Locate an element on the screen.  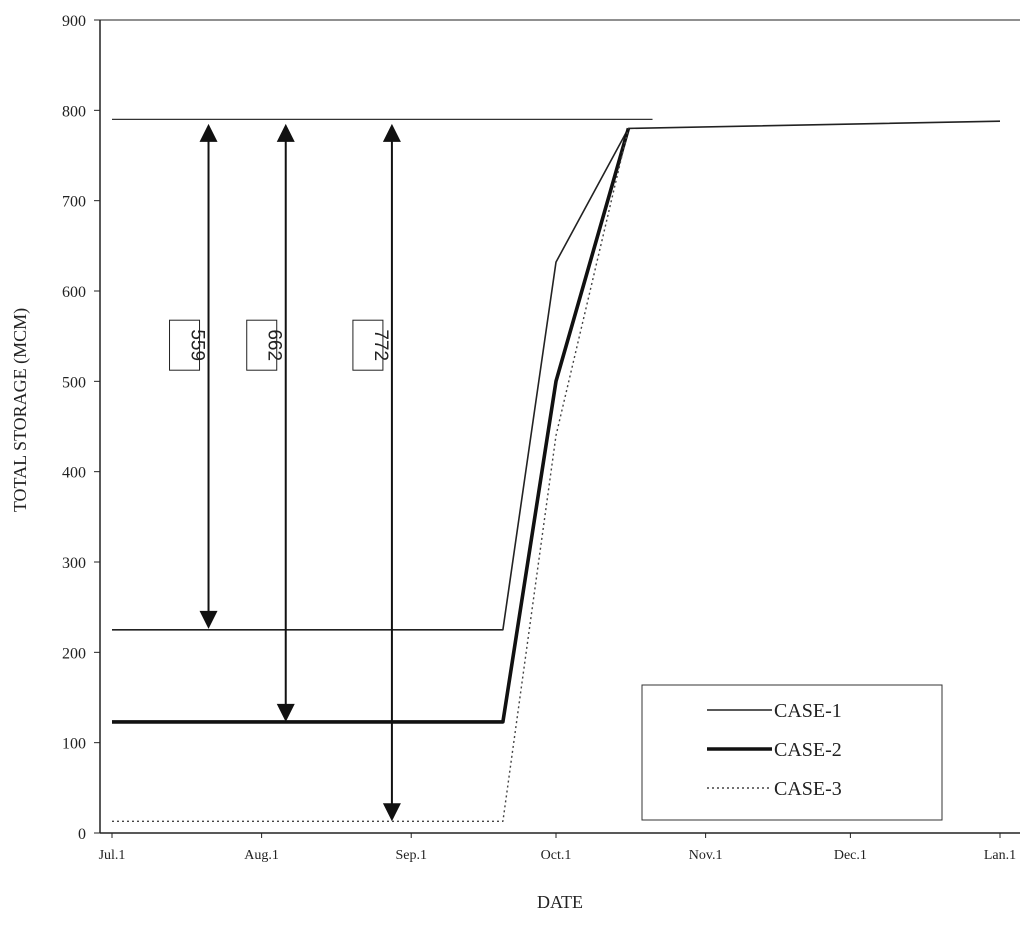
y-tick-label: 400 is located at coordinates (74, 473).